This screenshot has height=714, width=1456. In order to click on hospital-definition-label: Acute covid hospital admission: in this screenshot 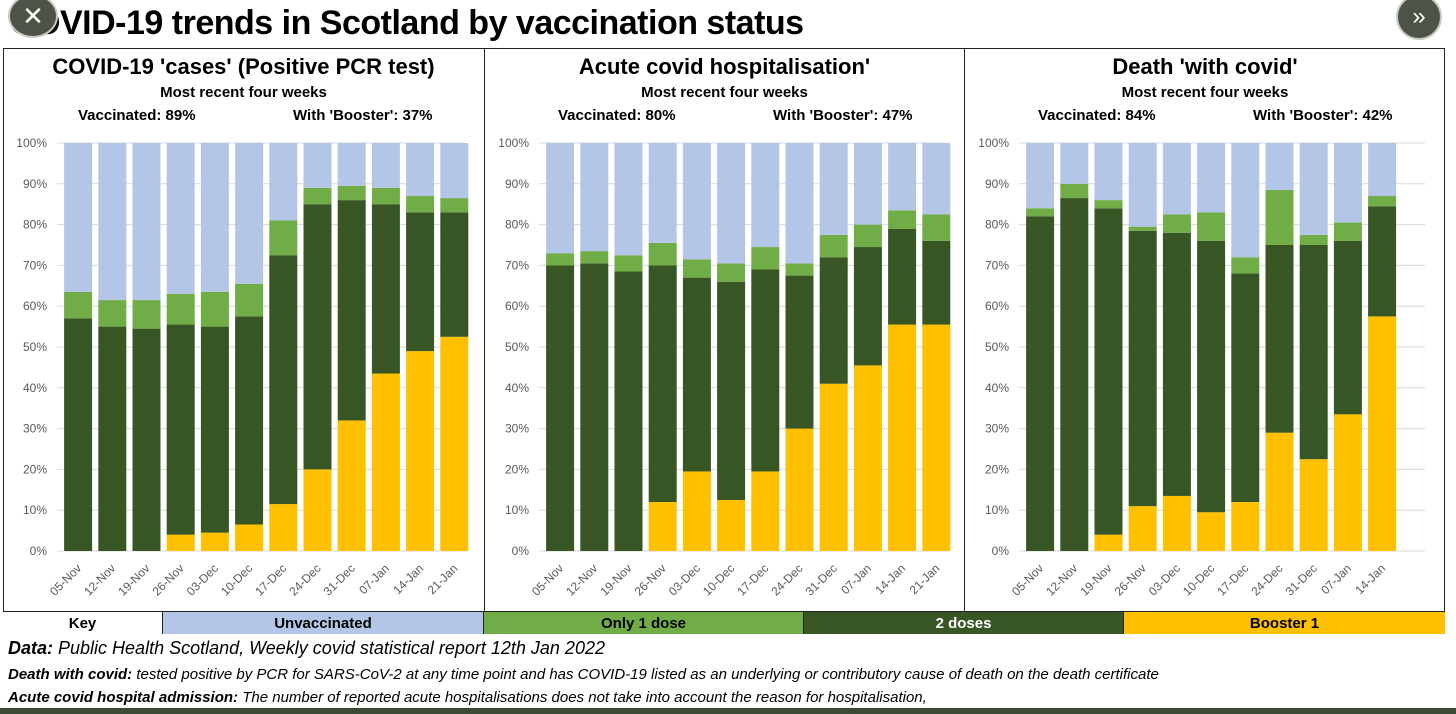, I will do `click(123, 697)`.